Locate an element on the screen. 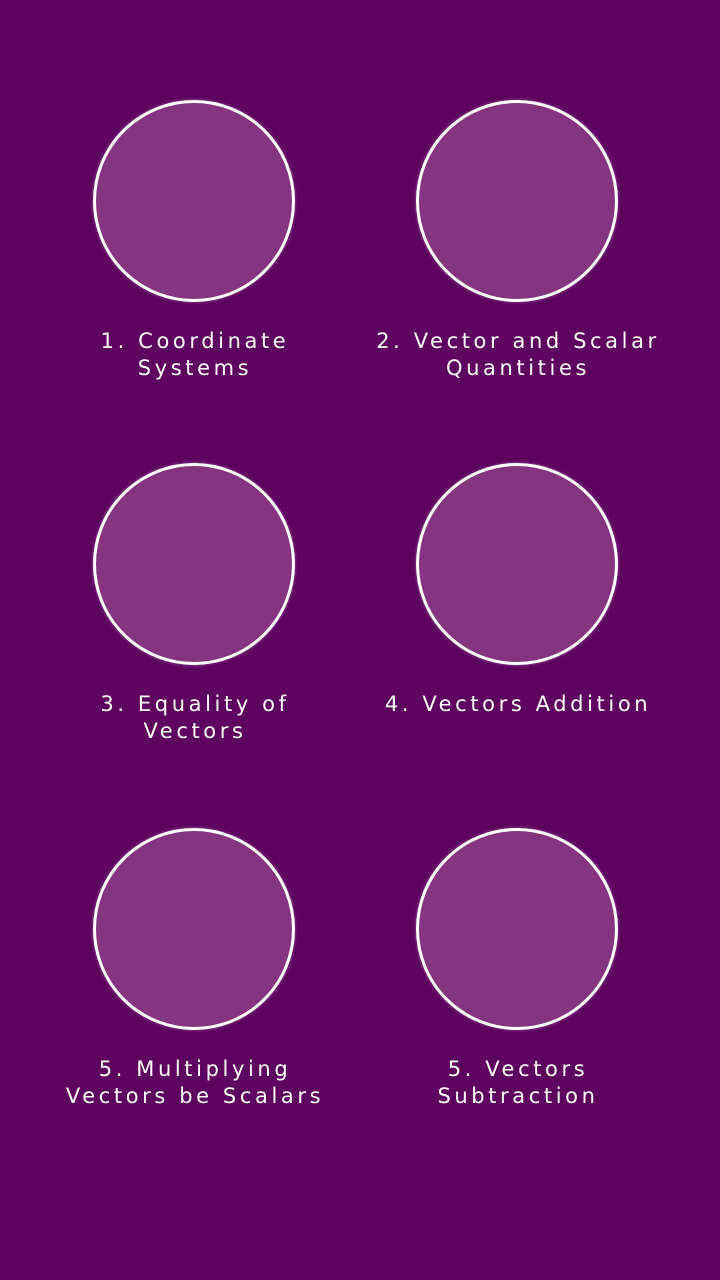 The height and width of the screenshot is (1280, 720). topic-label-line: 4. Vectors Addition is located at coordinates (518, 704).